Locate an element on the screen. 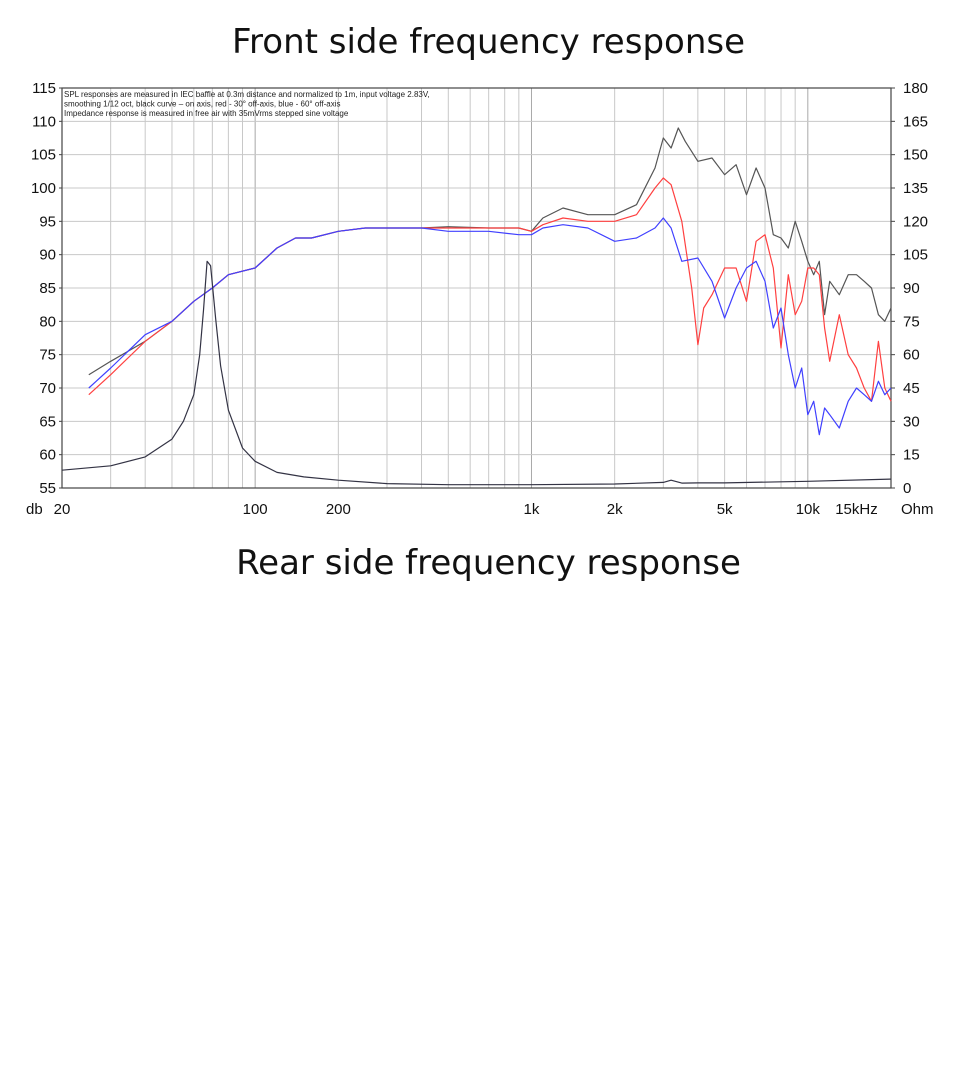 The width and height of the screenshot is (977, 1080). front-x-tick: 1k is located at coordinates (532, 509).